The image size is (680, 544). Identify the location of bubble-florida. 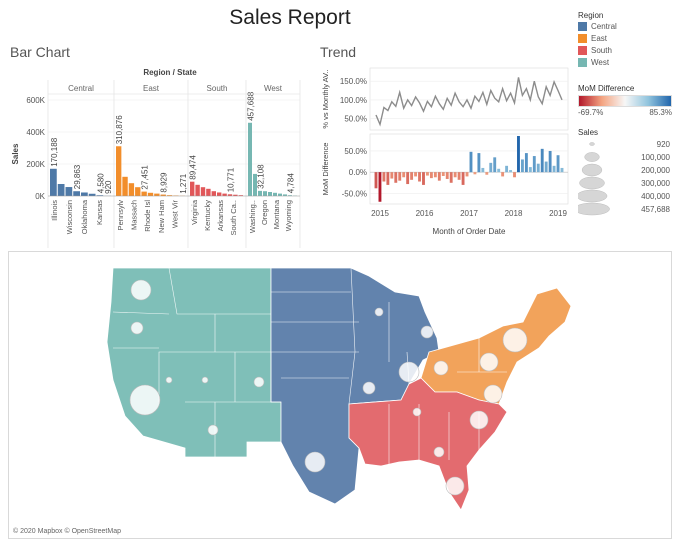
(455, 486).